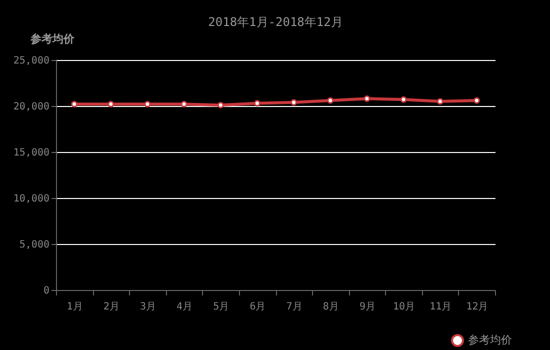  Describe the element at coordinates (148, 307) in the screenshot. I see `x-tick-label: 3月` at that location.